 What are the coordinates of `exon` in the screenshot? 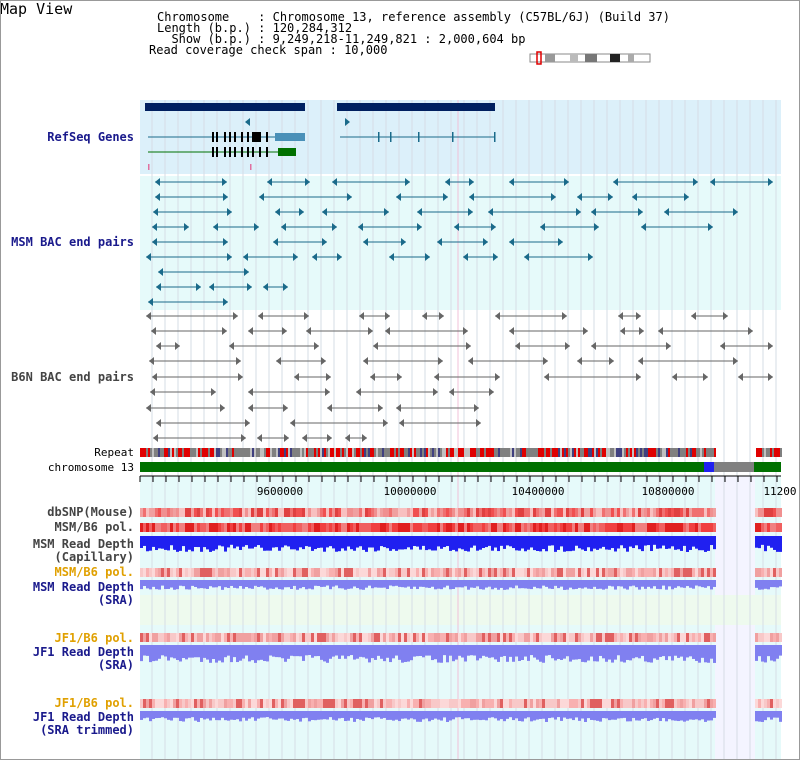 It's located at (217, 152).